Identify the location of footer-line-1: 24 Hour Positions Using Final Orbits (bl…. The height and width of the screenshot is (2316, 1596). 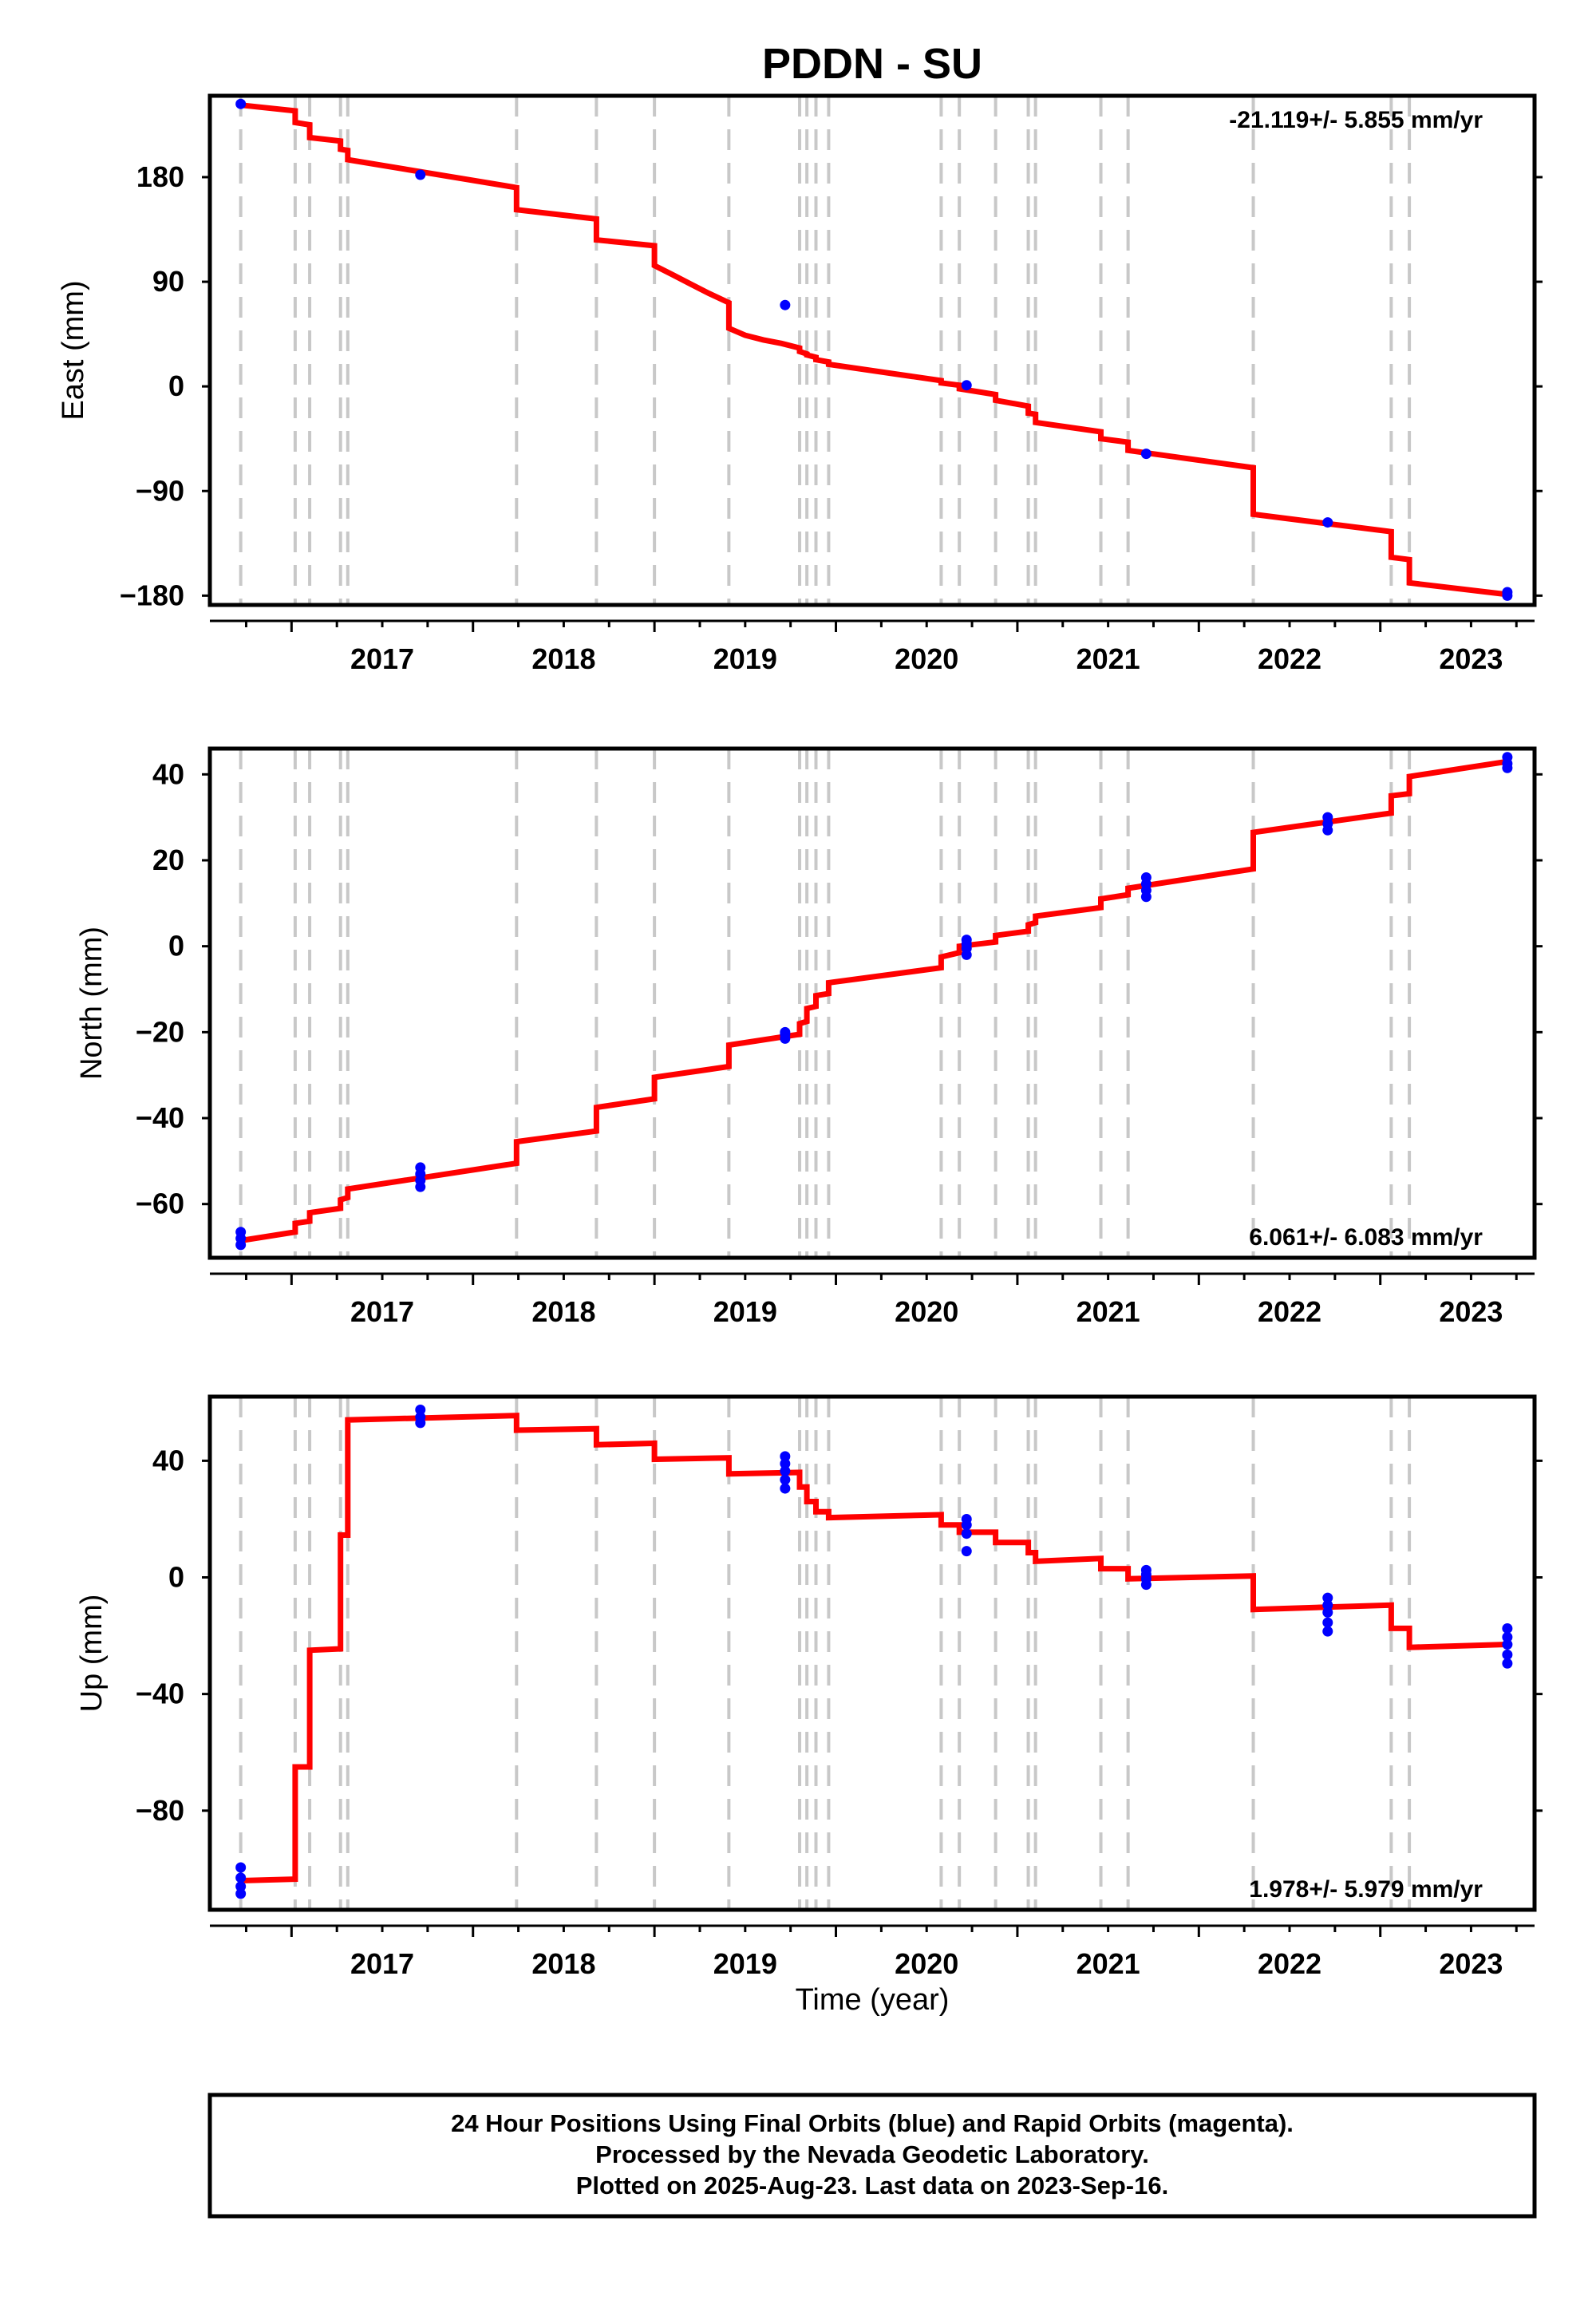
(873, 2123).